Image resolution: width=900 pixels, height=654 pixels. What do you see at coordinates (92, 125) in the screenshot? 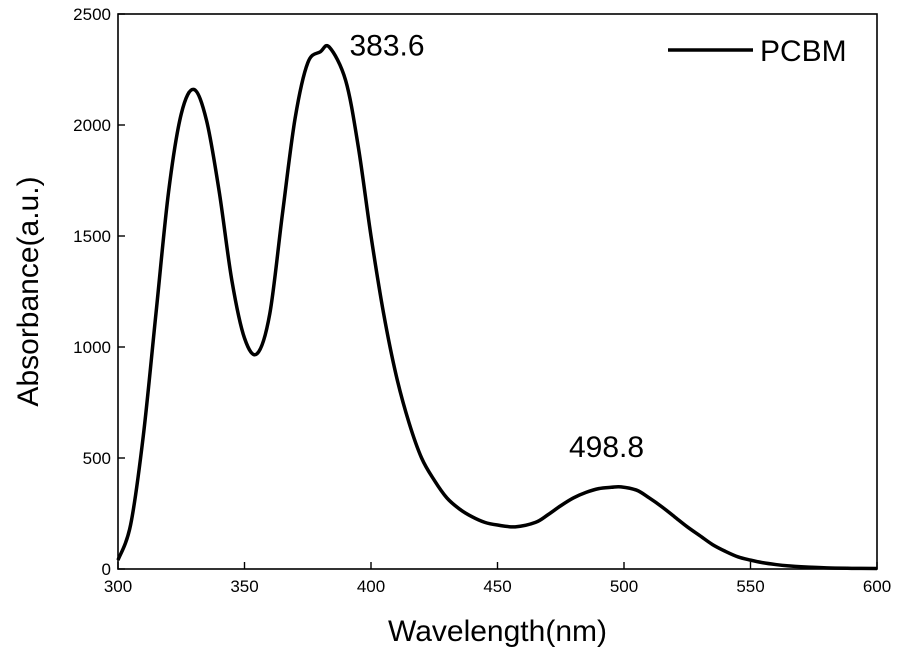
I see `y-tick-label: 2000` at bounding box center [92, 125].